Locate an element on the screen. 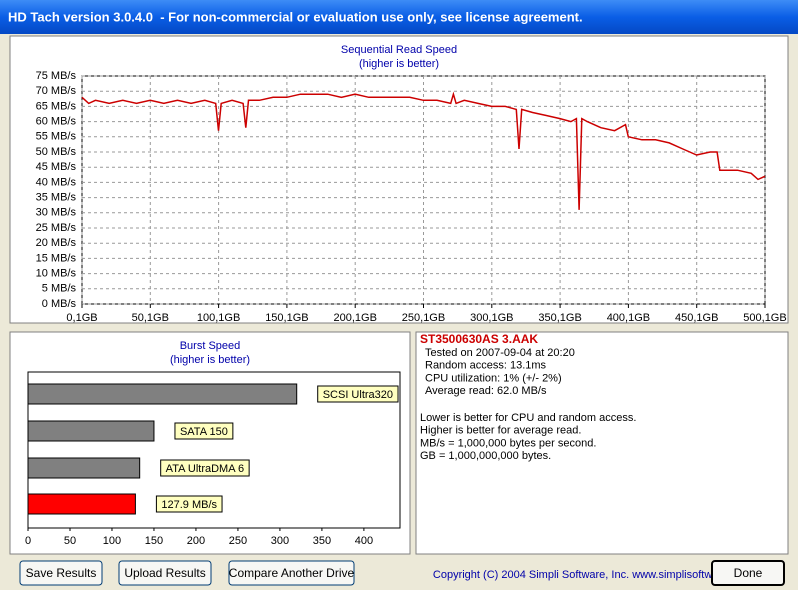 This screenshot has width=798, height=590. title-bar is located at coordinates (399, 17).